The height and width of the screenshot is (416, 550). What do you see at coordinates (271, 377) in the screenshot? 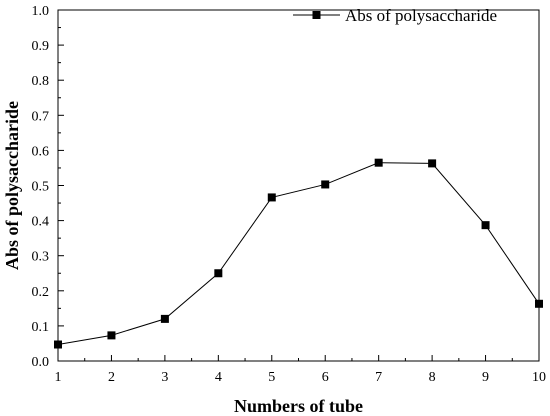
I see `x-tick-label: 5` at bounding box center [271, 377].